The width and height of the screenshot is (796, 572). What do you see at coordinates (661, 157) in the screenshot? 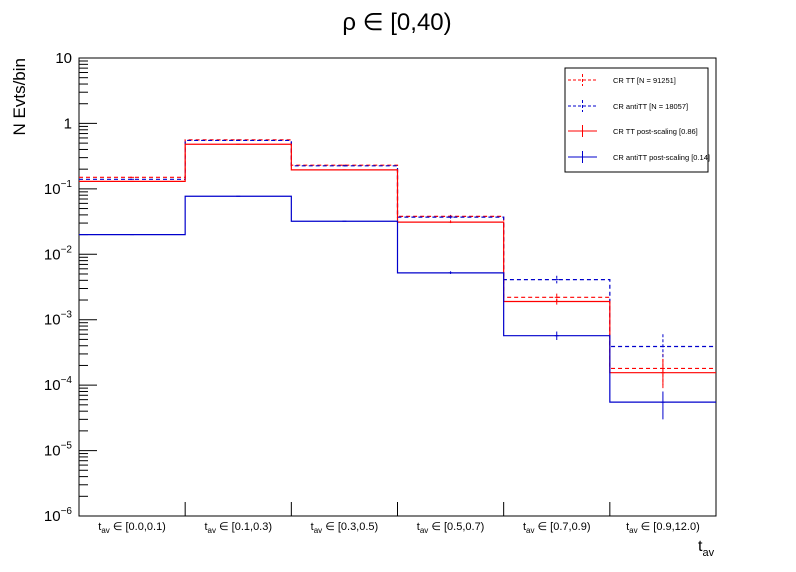
I see `legend-label: CR antiTT post-scaling [0.14]` at bounding box center [661, 157].